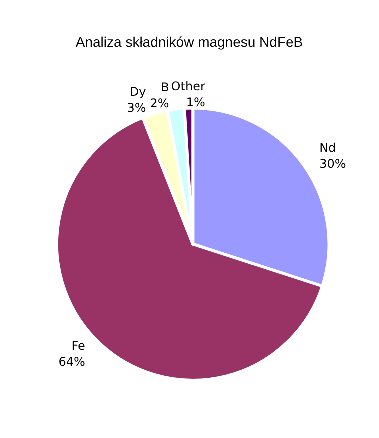  What do you see at coordinates (72, 361) in the screenshot?
I see `data-label: 64%` at bounding box center [72, 361].